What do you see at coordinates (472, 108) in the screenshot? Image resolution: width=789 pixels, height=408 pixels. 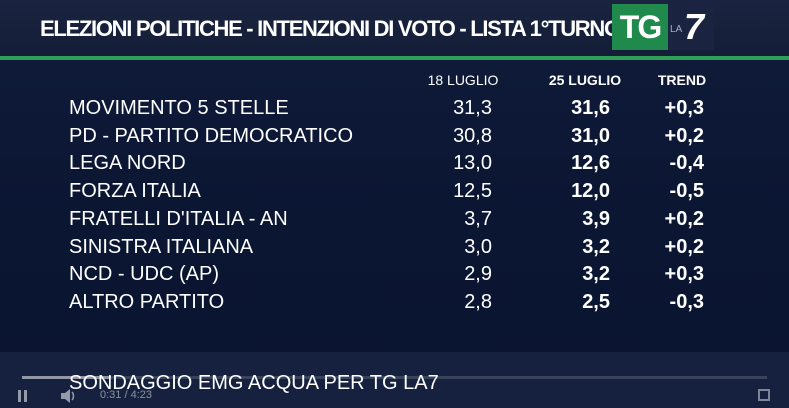 I see `value-18-luglio: 31,3` at bounding box center [472, 108].